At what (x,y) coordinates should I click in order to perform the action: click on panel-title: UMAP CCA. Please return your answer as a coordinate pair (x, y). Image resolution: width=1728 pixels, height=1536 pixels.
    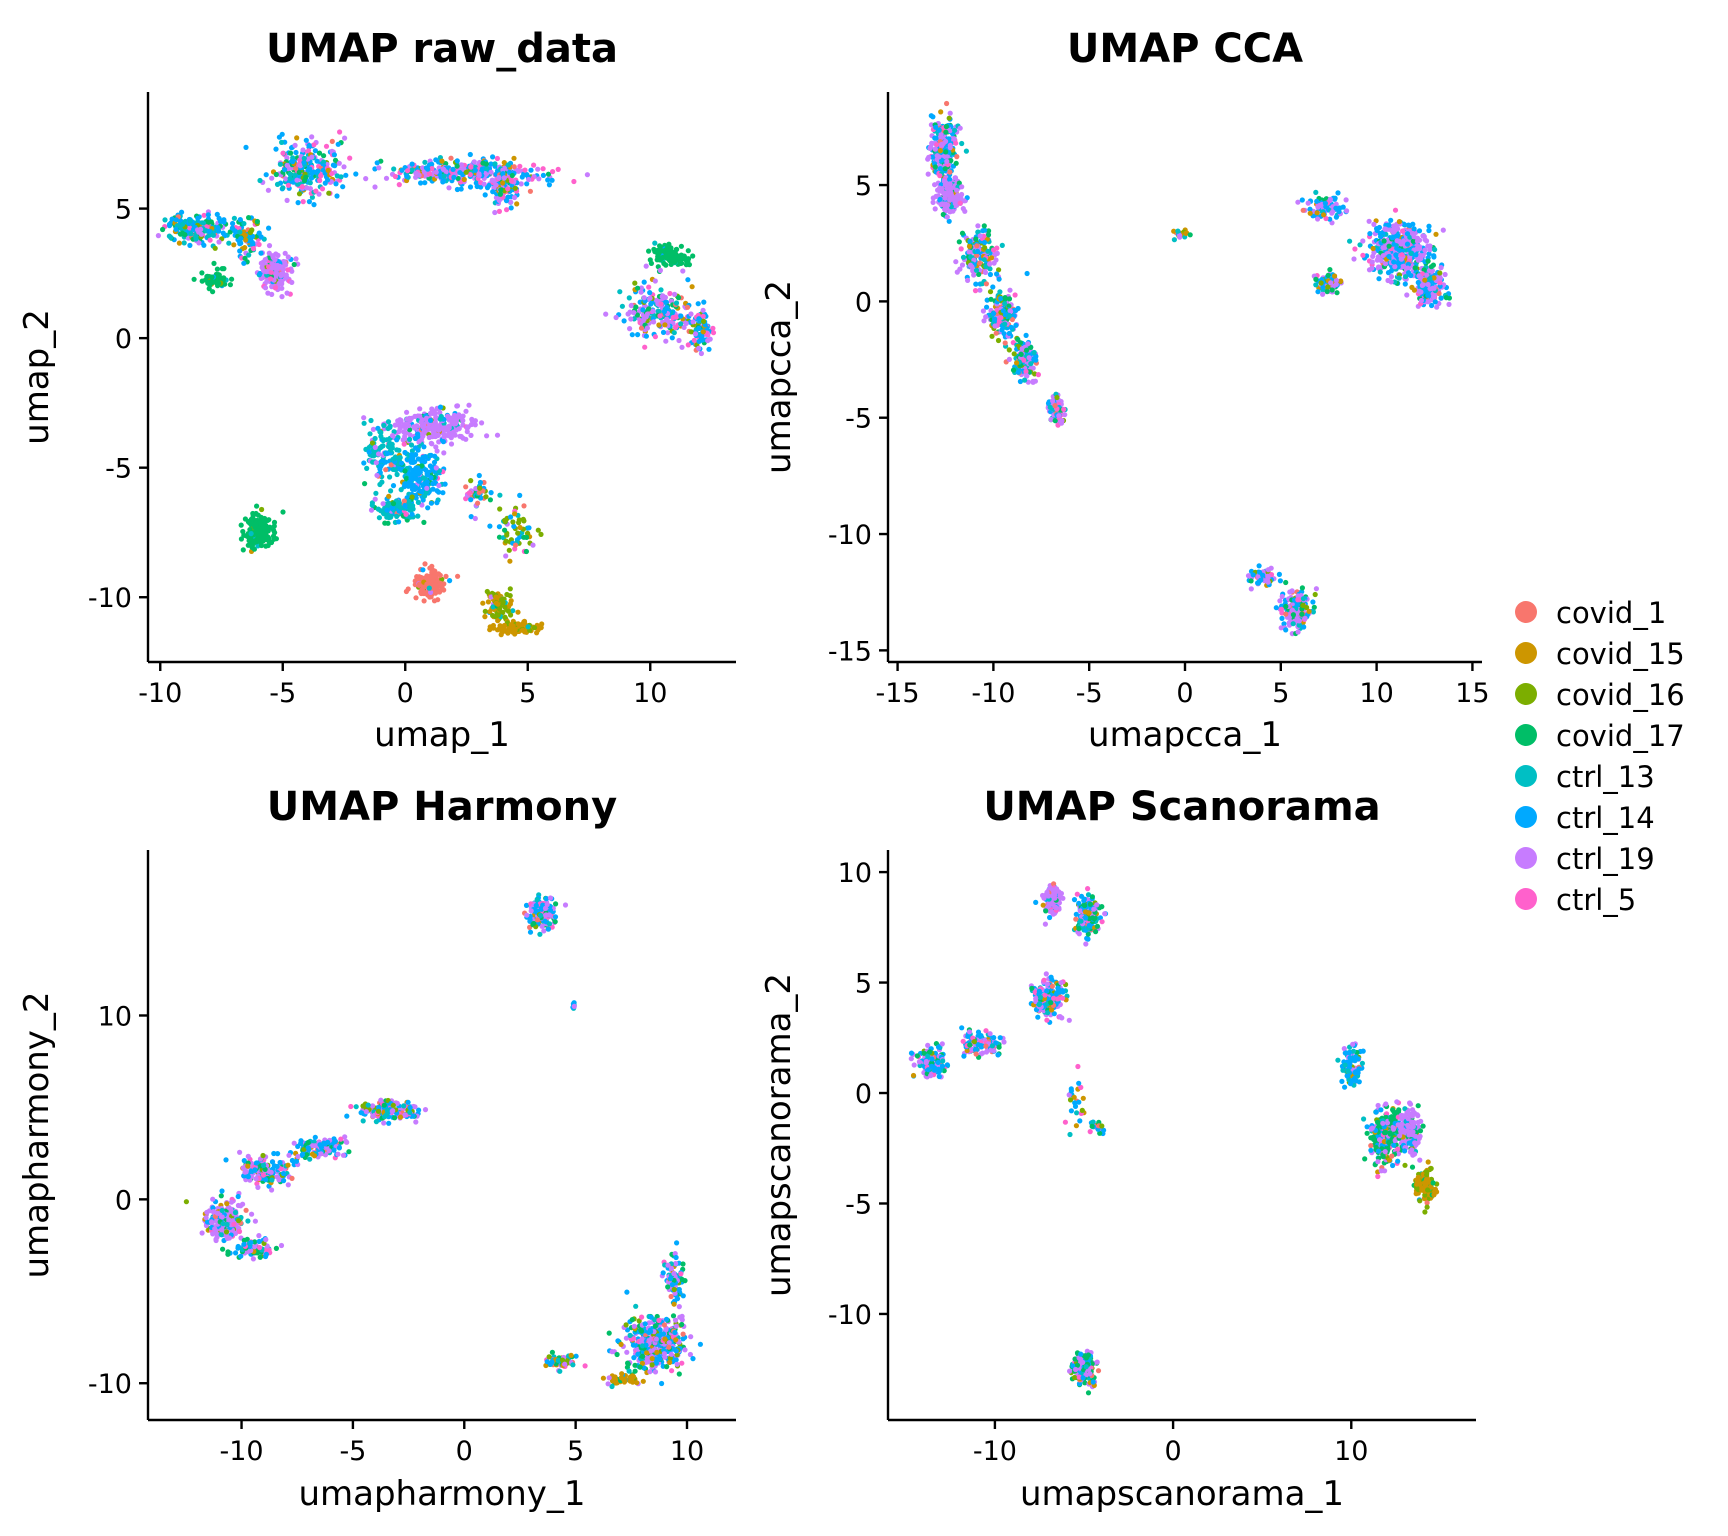
    Looking at the image, I should click on (1185, 49).